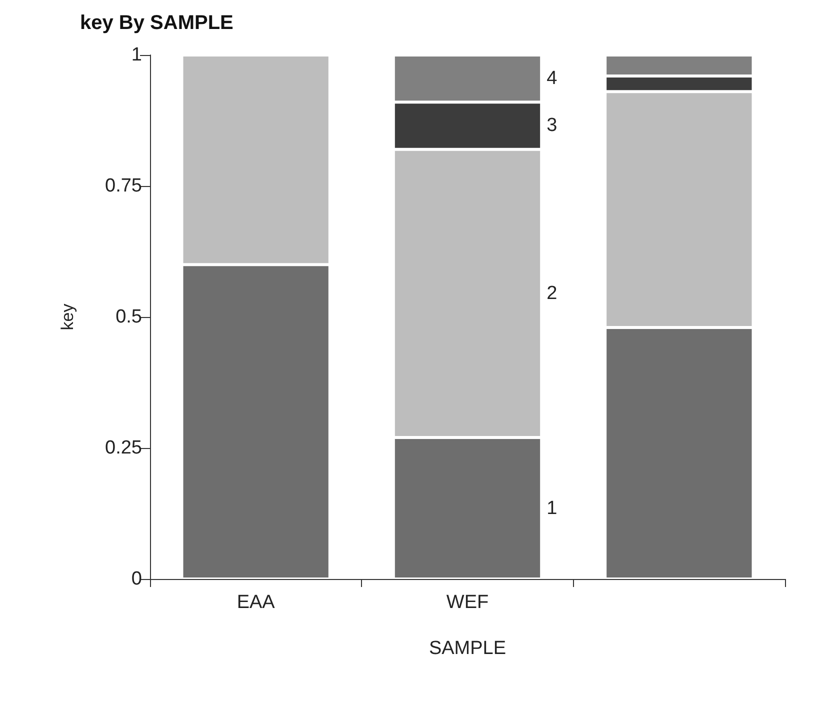  I want to click on series-label: 1, so click(552, 508).